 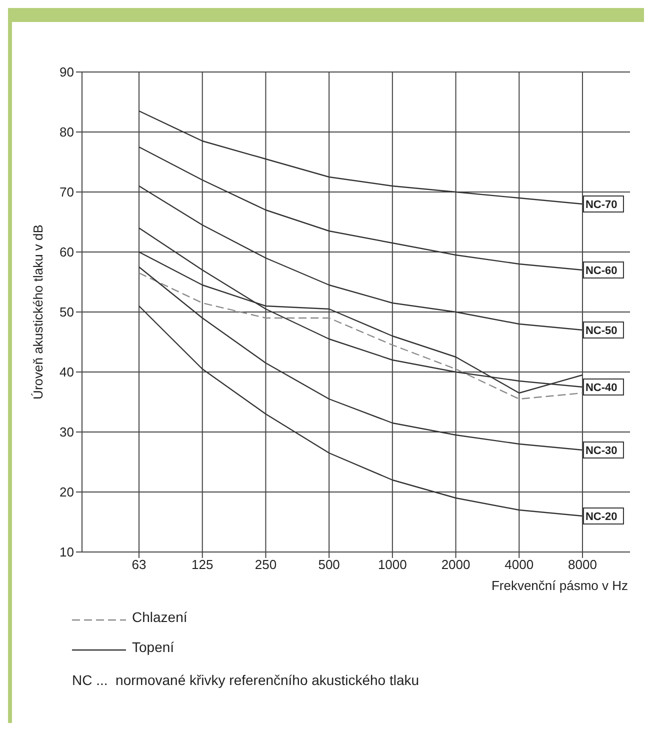 I want to click on x-tick-label: 63, so click(x=139, y=564).